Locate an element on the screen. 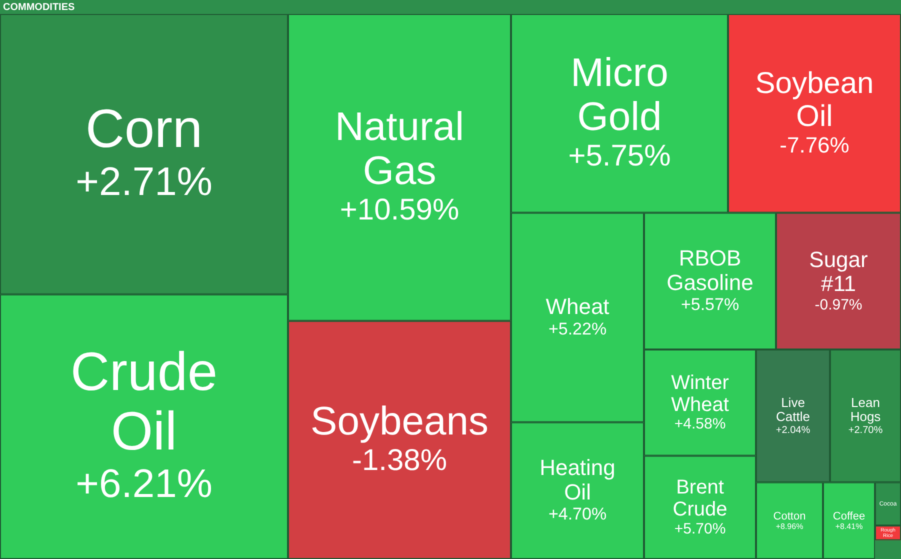 This screenshot has width=901, height=559. category-label: Heating Oil is located at coordinates (578, 479).